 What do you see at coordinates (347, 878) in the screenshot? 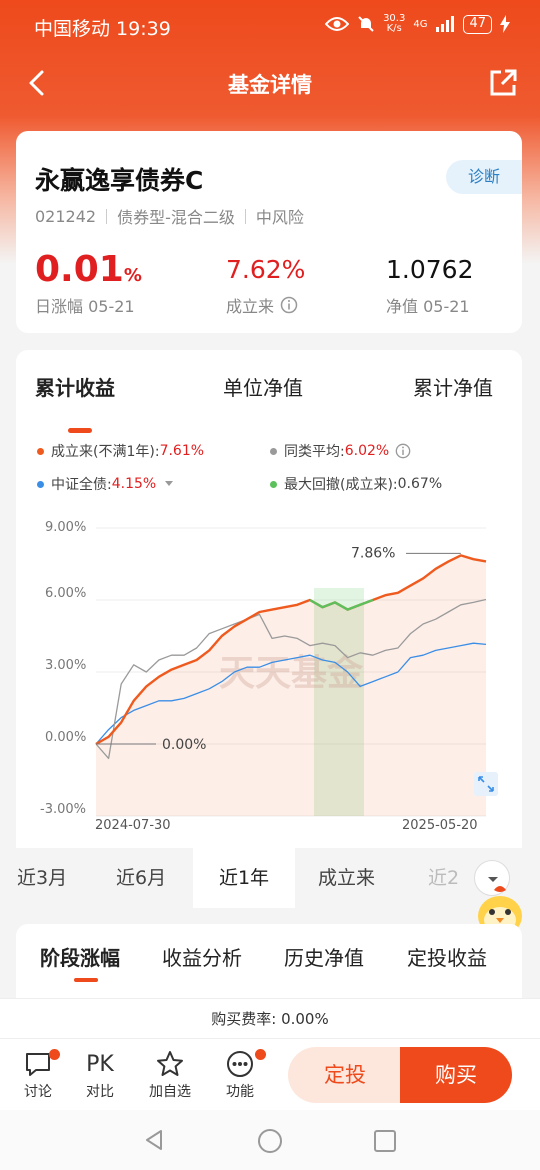
I see `period-since-inception: 成立来` at bounding box center [347, 878].